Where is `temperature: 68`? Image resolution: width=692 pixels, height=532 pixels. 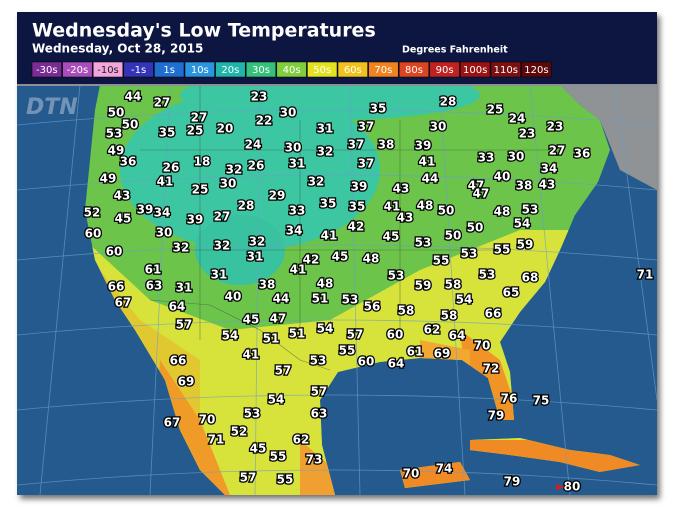 temperature: 68 is located at coordinates (530, 278).